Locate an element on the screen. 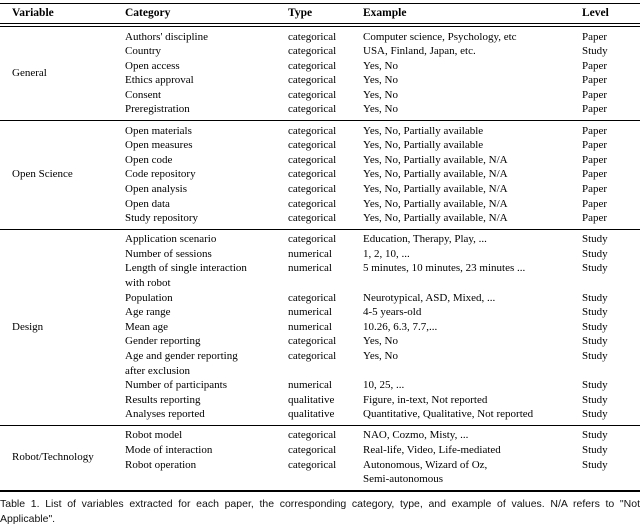 This screenshot has height=528, width=640. example-cell: Quantitative, Qualitative, Not reported is located at coordinates (448, 414).